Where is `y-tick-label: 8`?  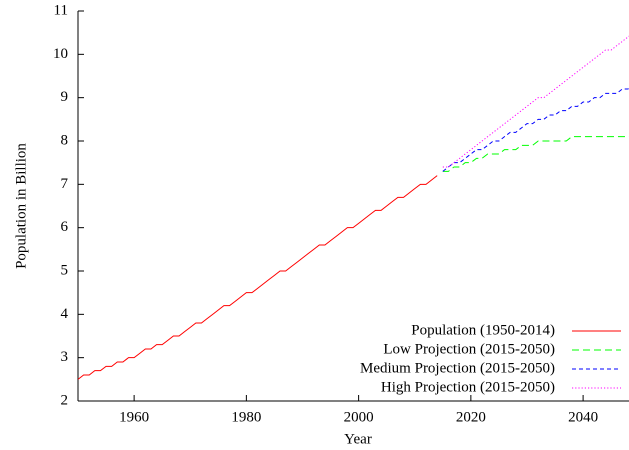
y-tick-label: 8 is located at coordinates (65, 140).